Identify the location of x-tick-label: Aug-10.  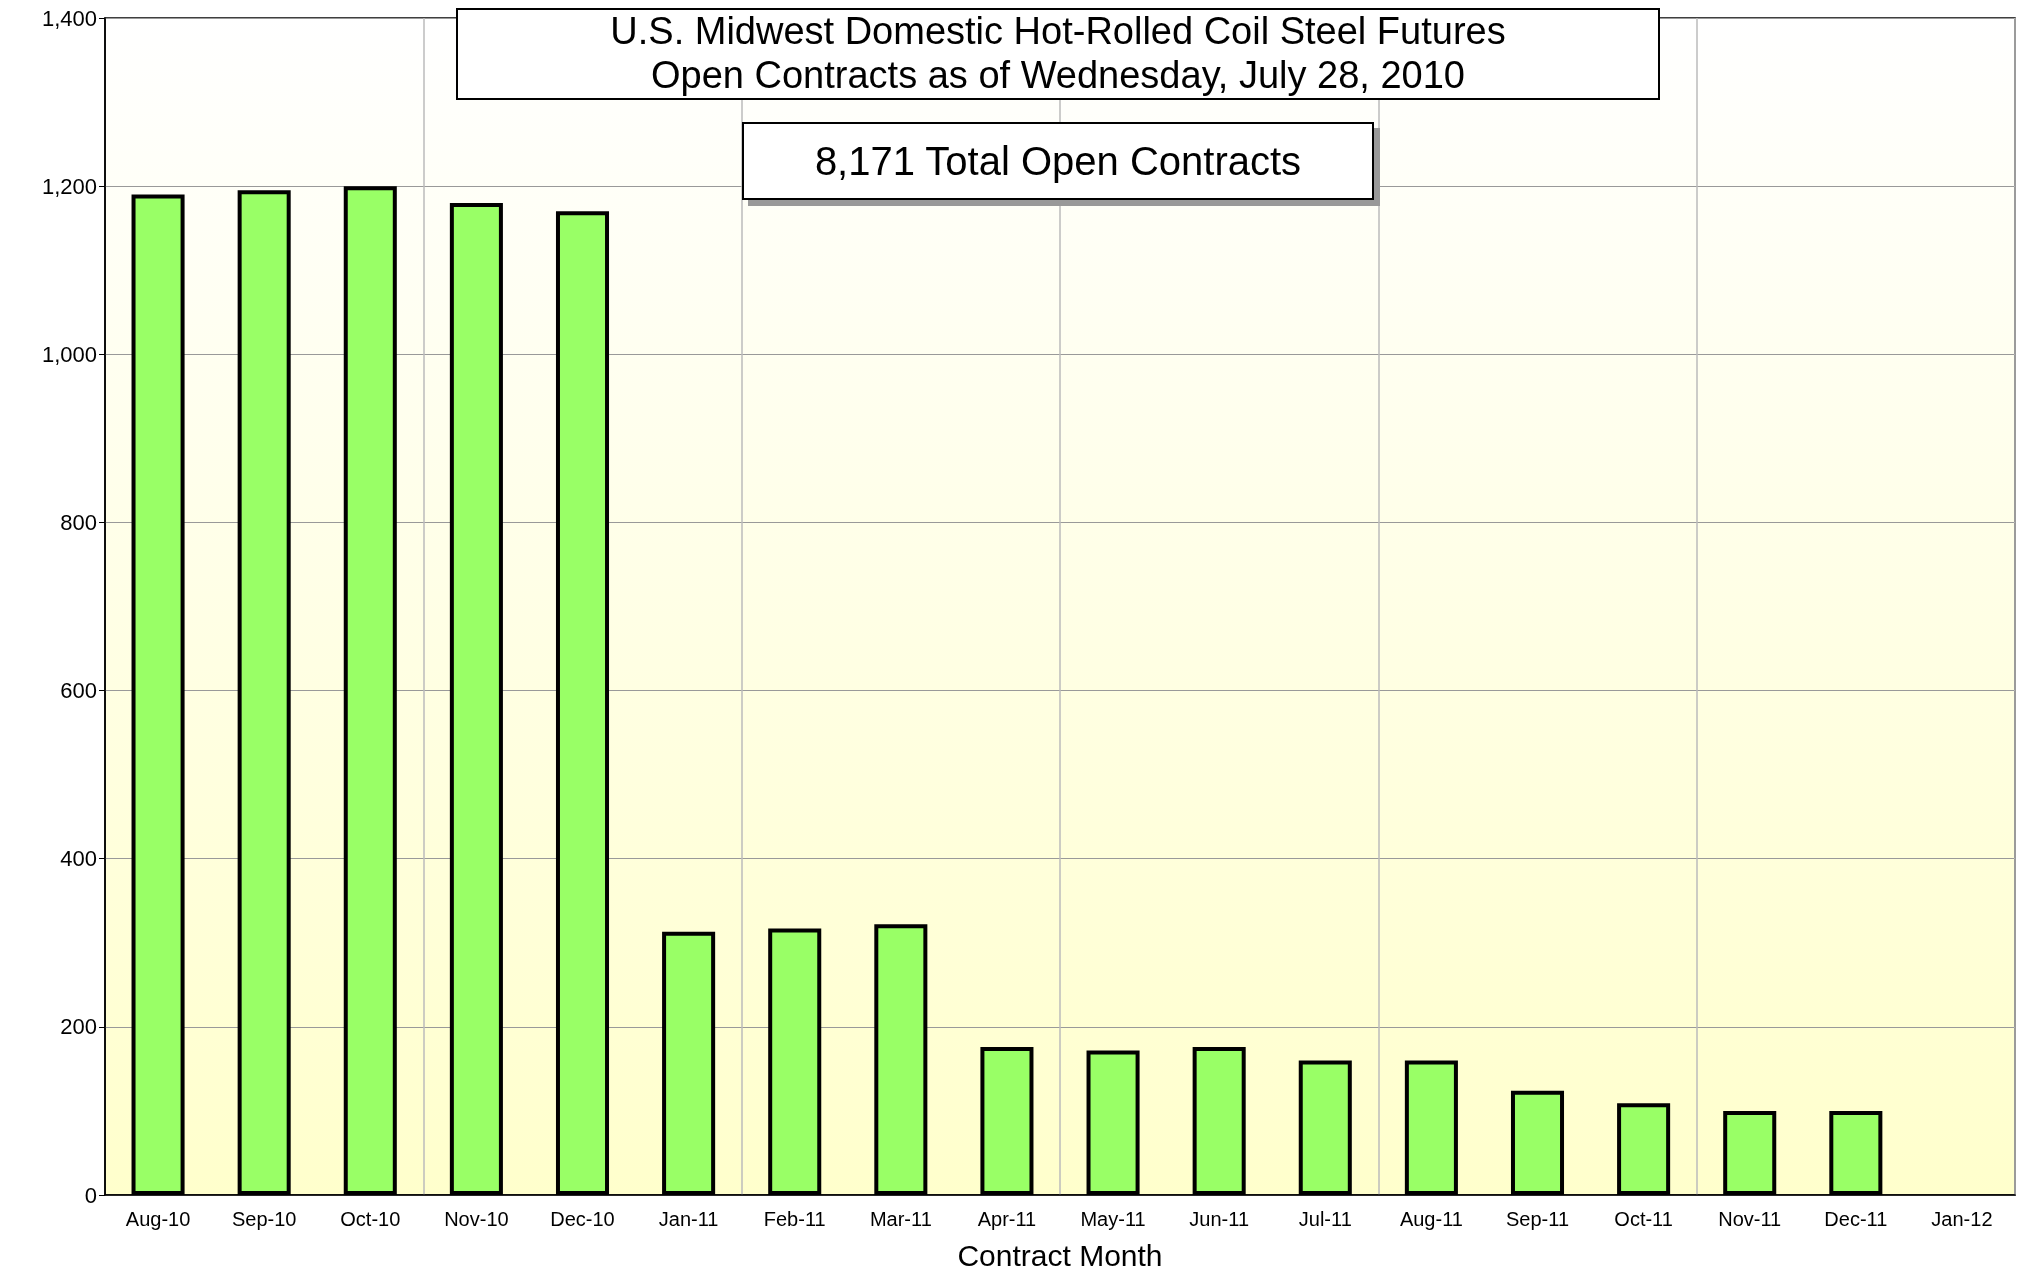
(158, 1219).